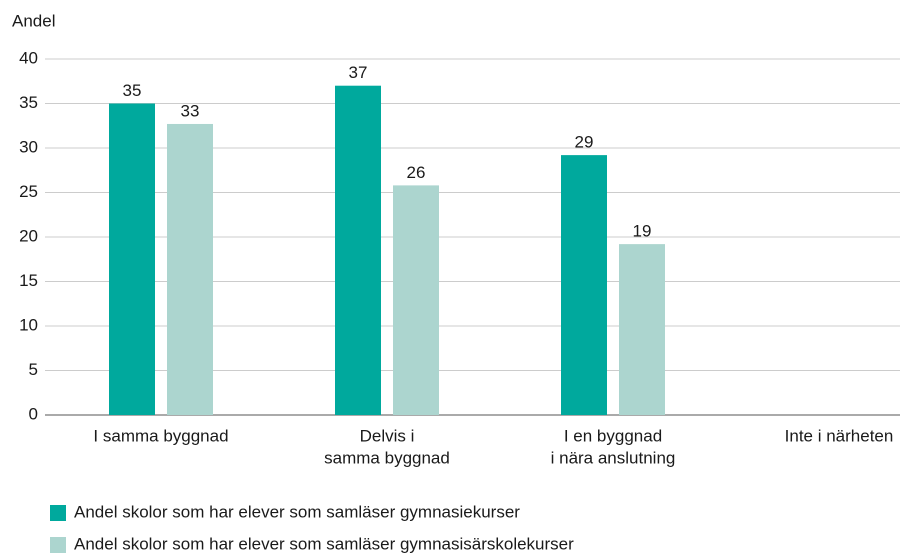  What do you see at coordinates (33, 20) in the screenshot?
I see `y-axis-label: Andel` at bounding box center [33, 20].